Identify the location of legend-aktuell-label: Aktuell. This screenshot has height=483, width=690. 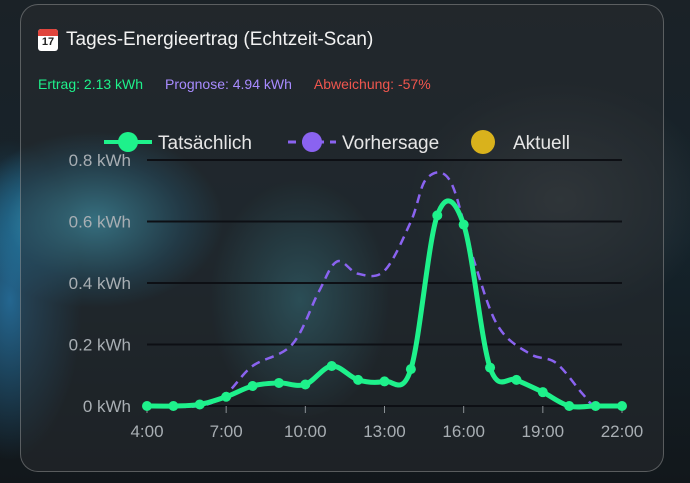
(541, 143).